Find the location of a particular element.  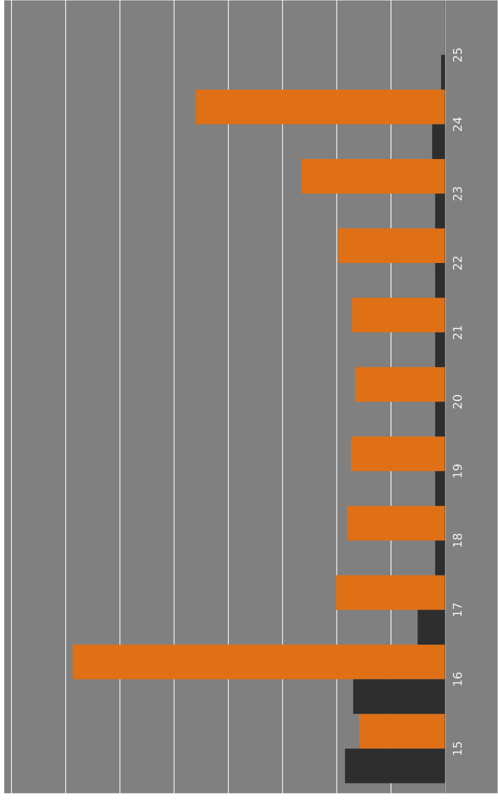

y-tick-label: 24 is located at coordinates (457, 124).